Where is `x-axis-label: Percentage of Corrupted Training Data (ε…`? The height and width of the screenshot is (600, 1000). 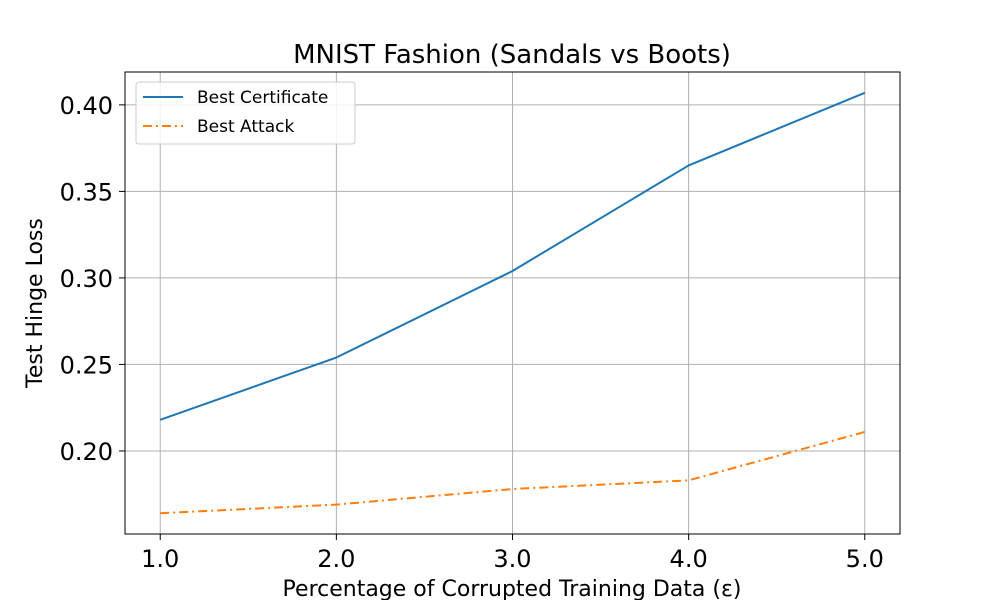 x-axis-label: Percentage of Corrupted Training Data (ε… is located at coordinates (512, 588).